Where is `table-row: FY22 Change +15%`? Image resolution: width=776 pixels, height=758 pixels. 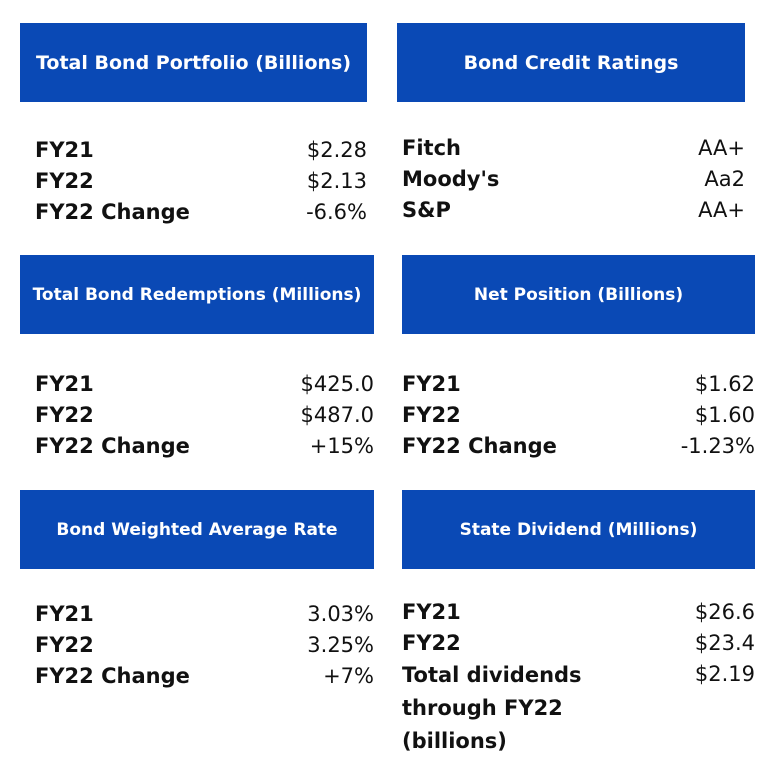
table-row: FY22 Change +15% is located at coordinates (204, 446).